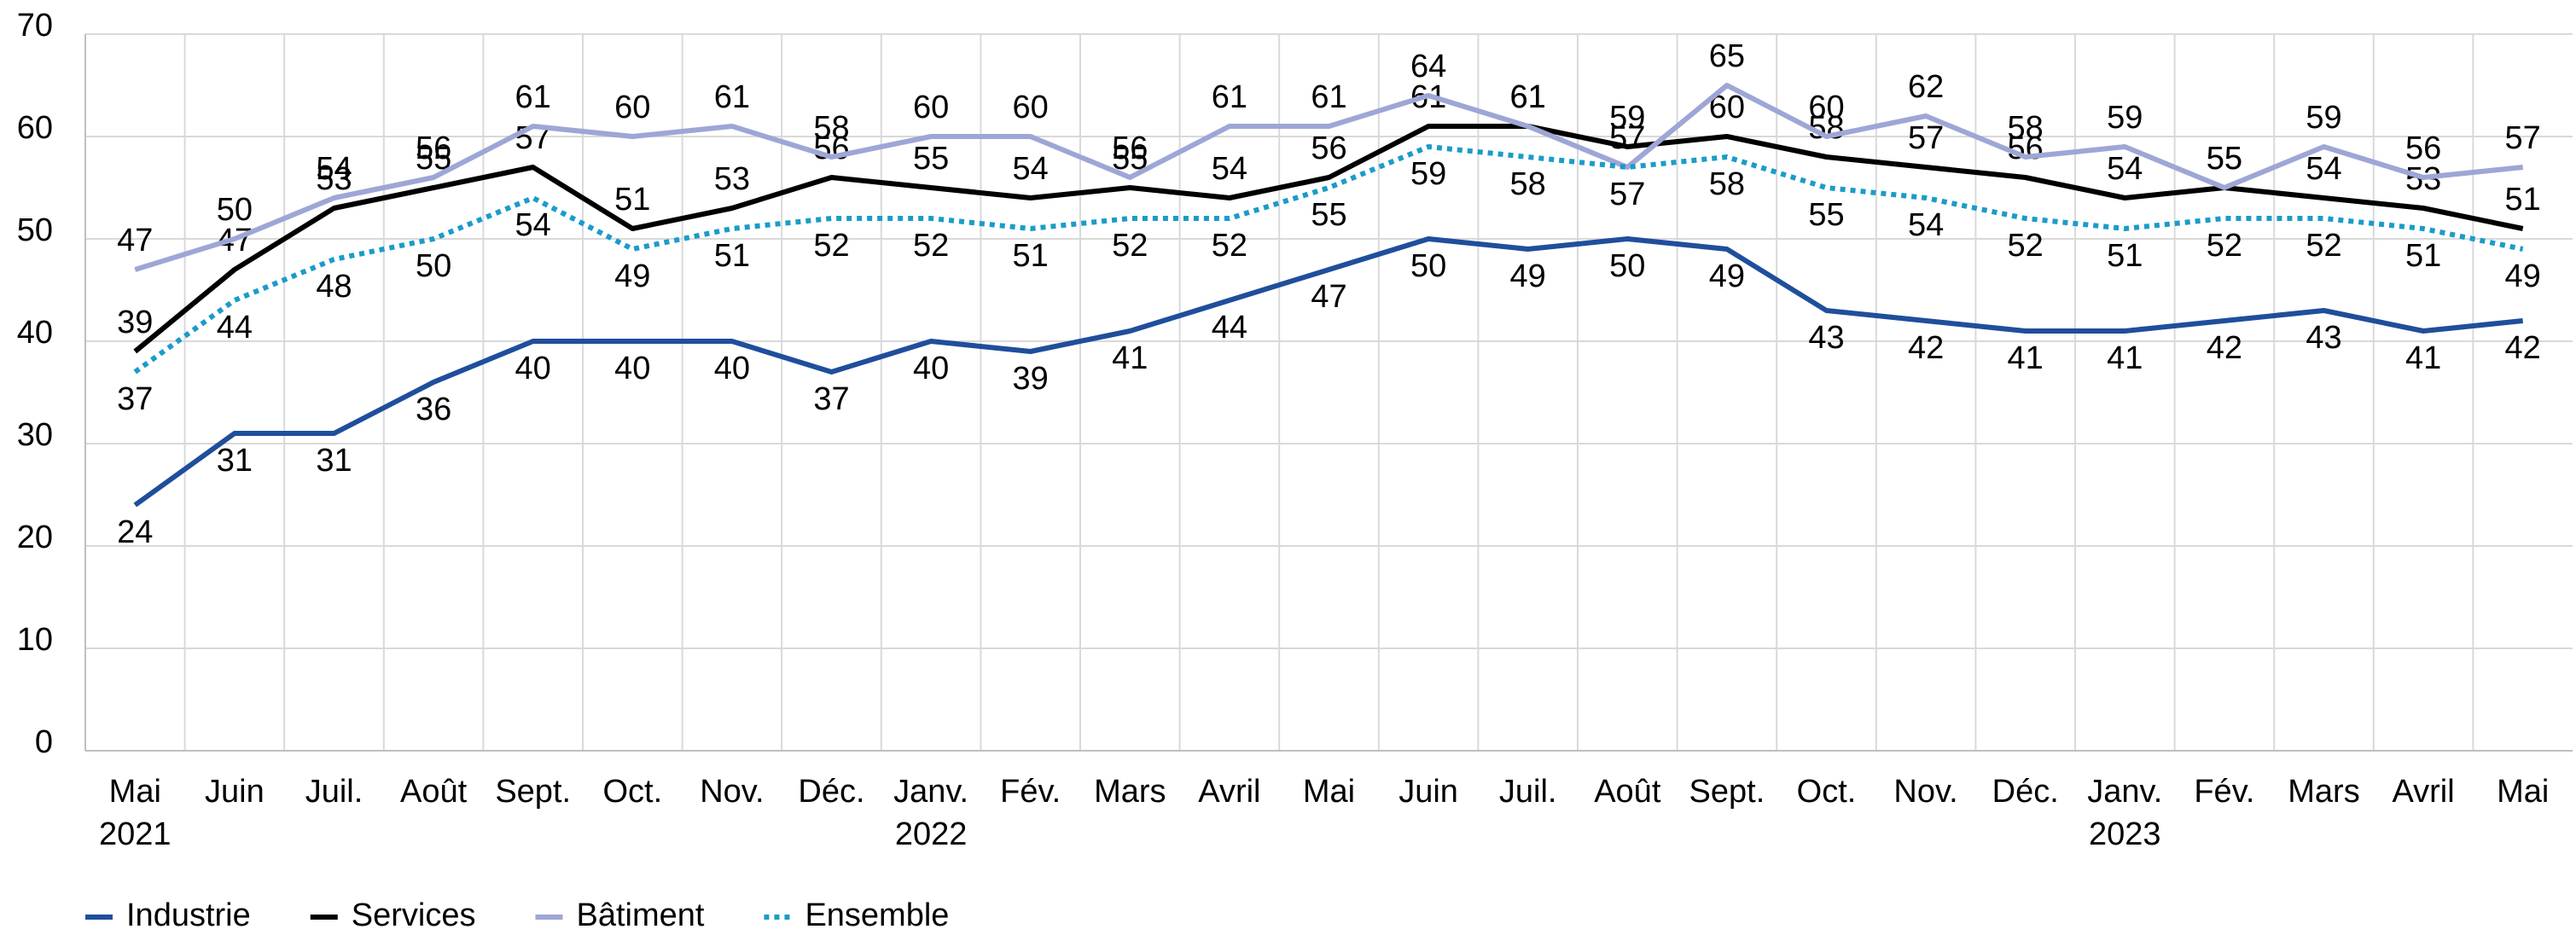 This screenshot has width=2576, height=935. Describe the element at coordinates (632, 792) in the screenshot. I see `x-tick-label: Oct.` at that location.